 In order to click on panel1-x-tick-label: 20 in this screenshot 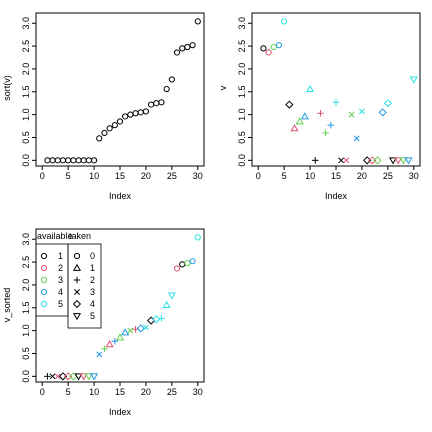, I will do `click(146, 176)`.